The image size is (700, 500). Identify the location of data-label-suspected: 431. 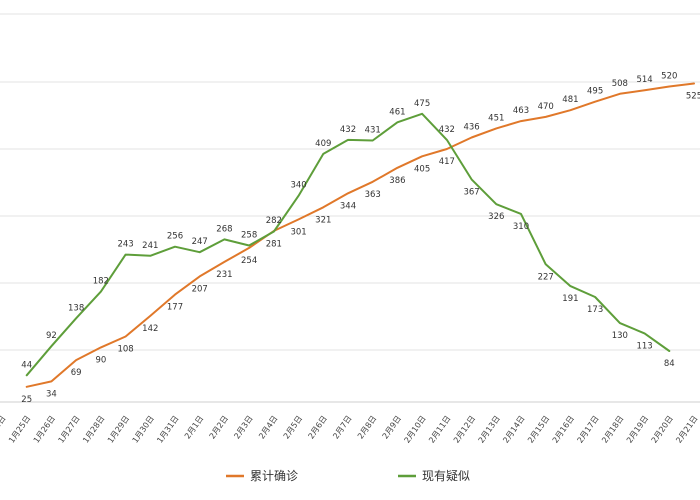
(373, 131).